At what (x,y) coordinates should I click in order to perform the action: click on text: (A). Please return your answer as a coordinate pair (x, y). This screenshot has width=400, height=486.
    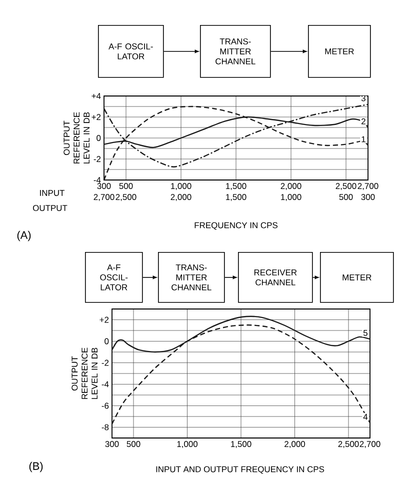
    Looking at the image, I should click on (24, 236).